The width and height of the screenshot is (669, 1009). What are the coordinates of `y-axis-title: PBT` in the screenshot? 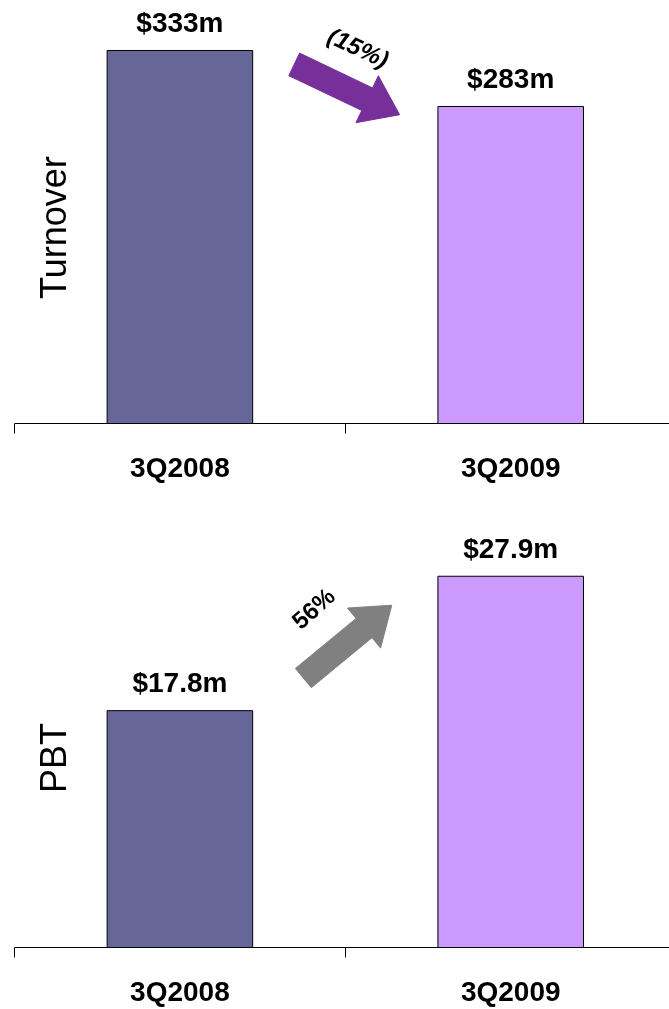 It's located at (54, 758).